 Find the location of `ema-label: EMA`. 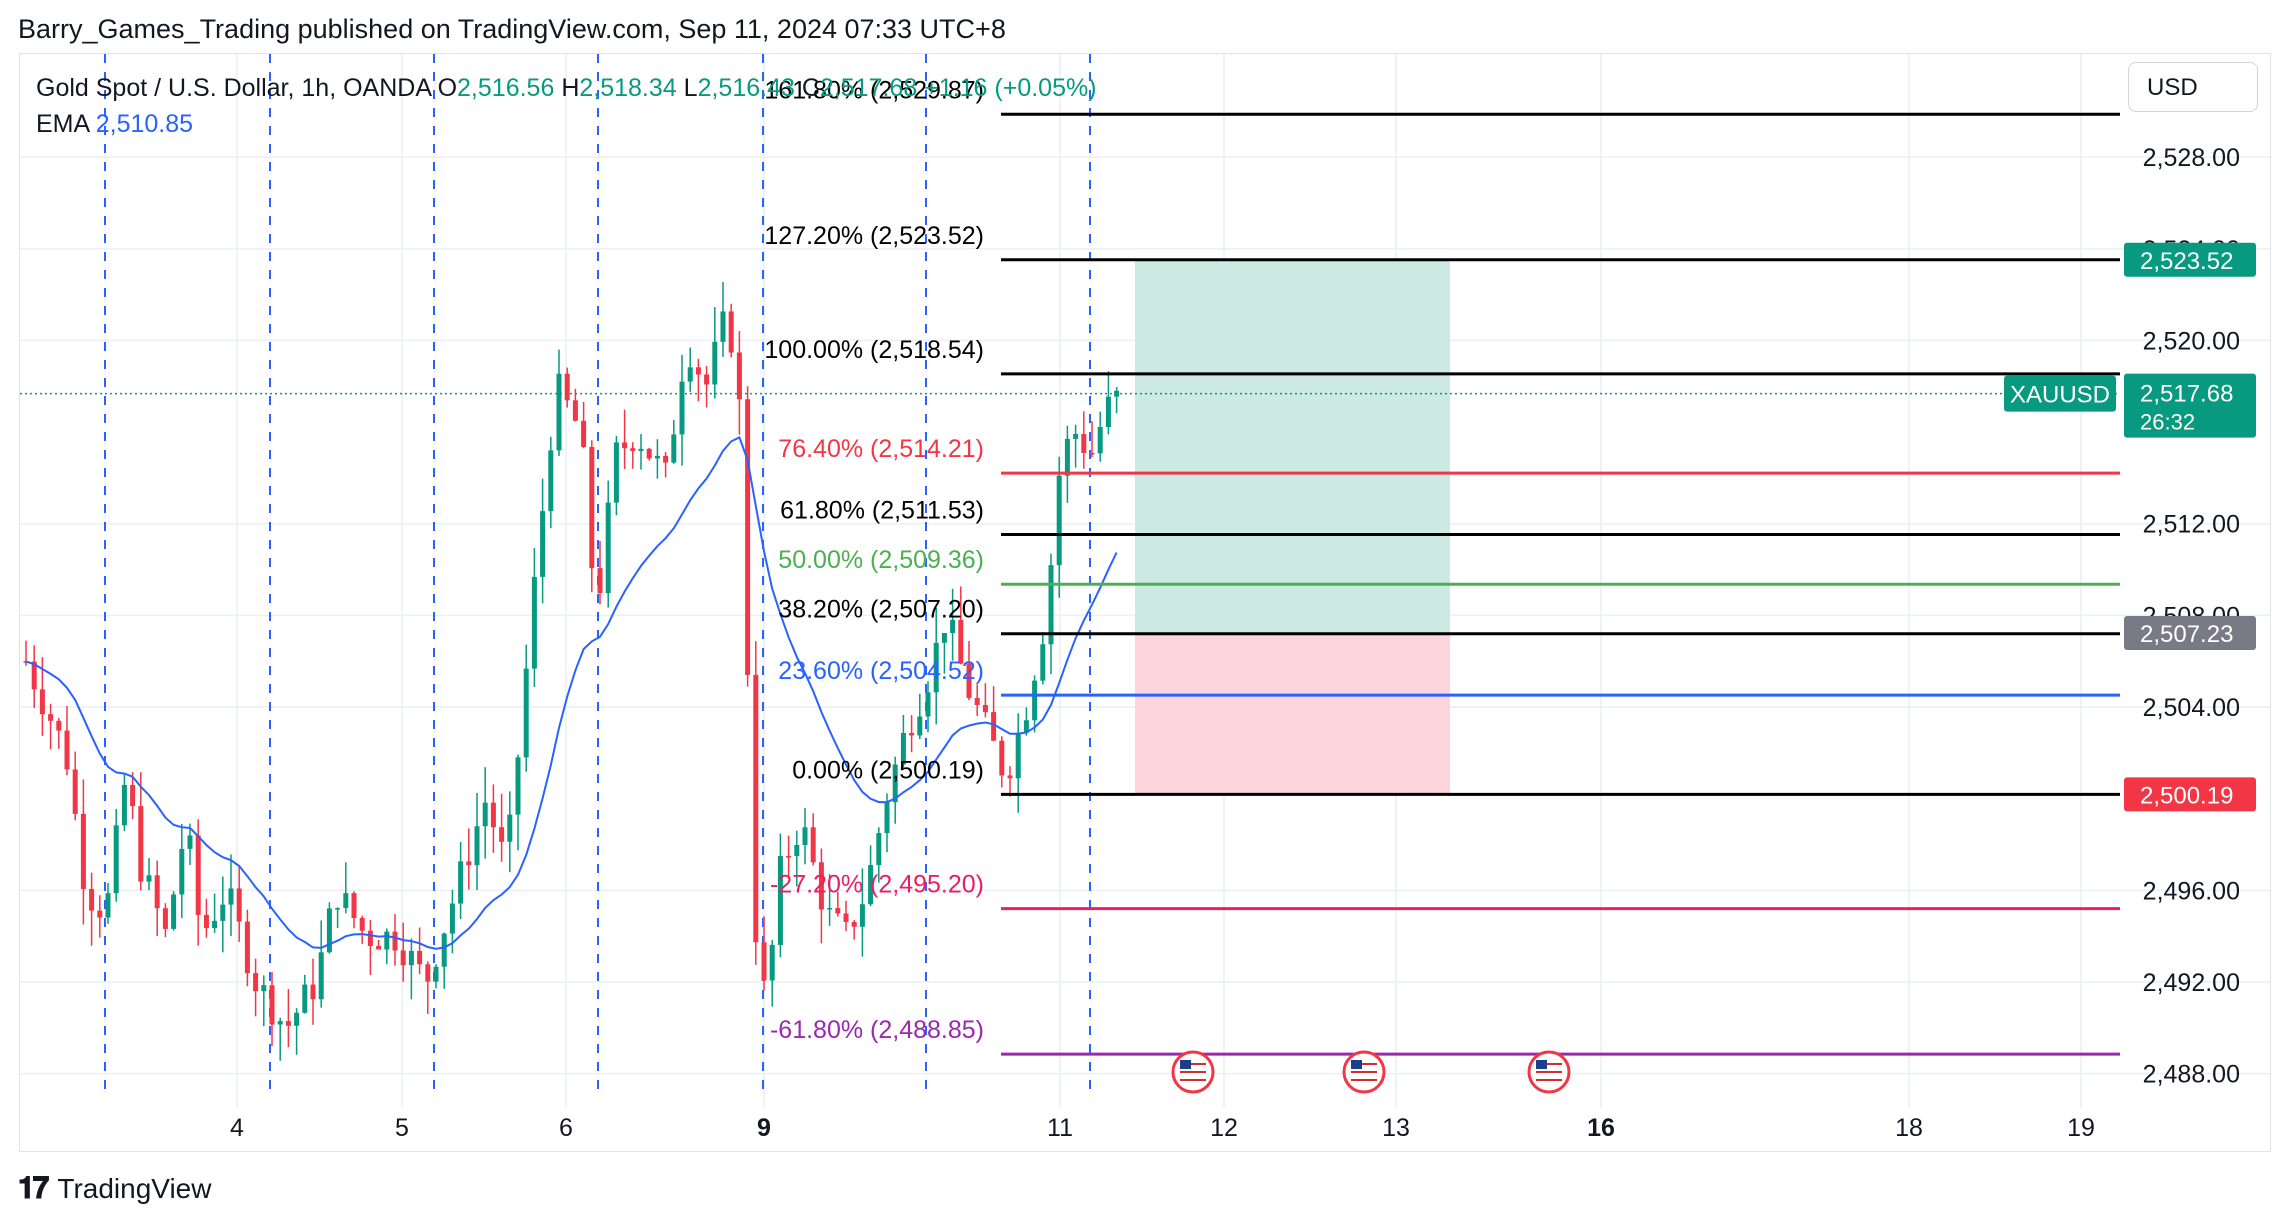

ema-label: EMA is located at coordinates (62, 124).